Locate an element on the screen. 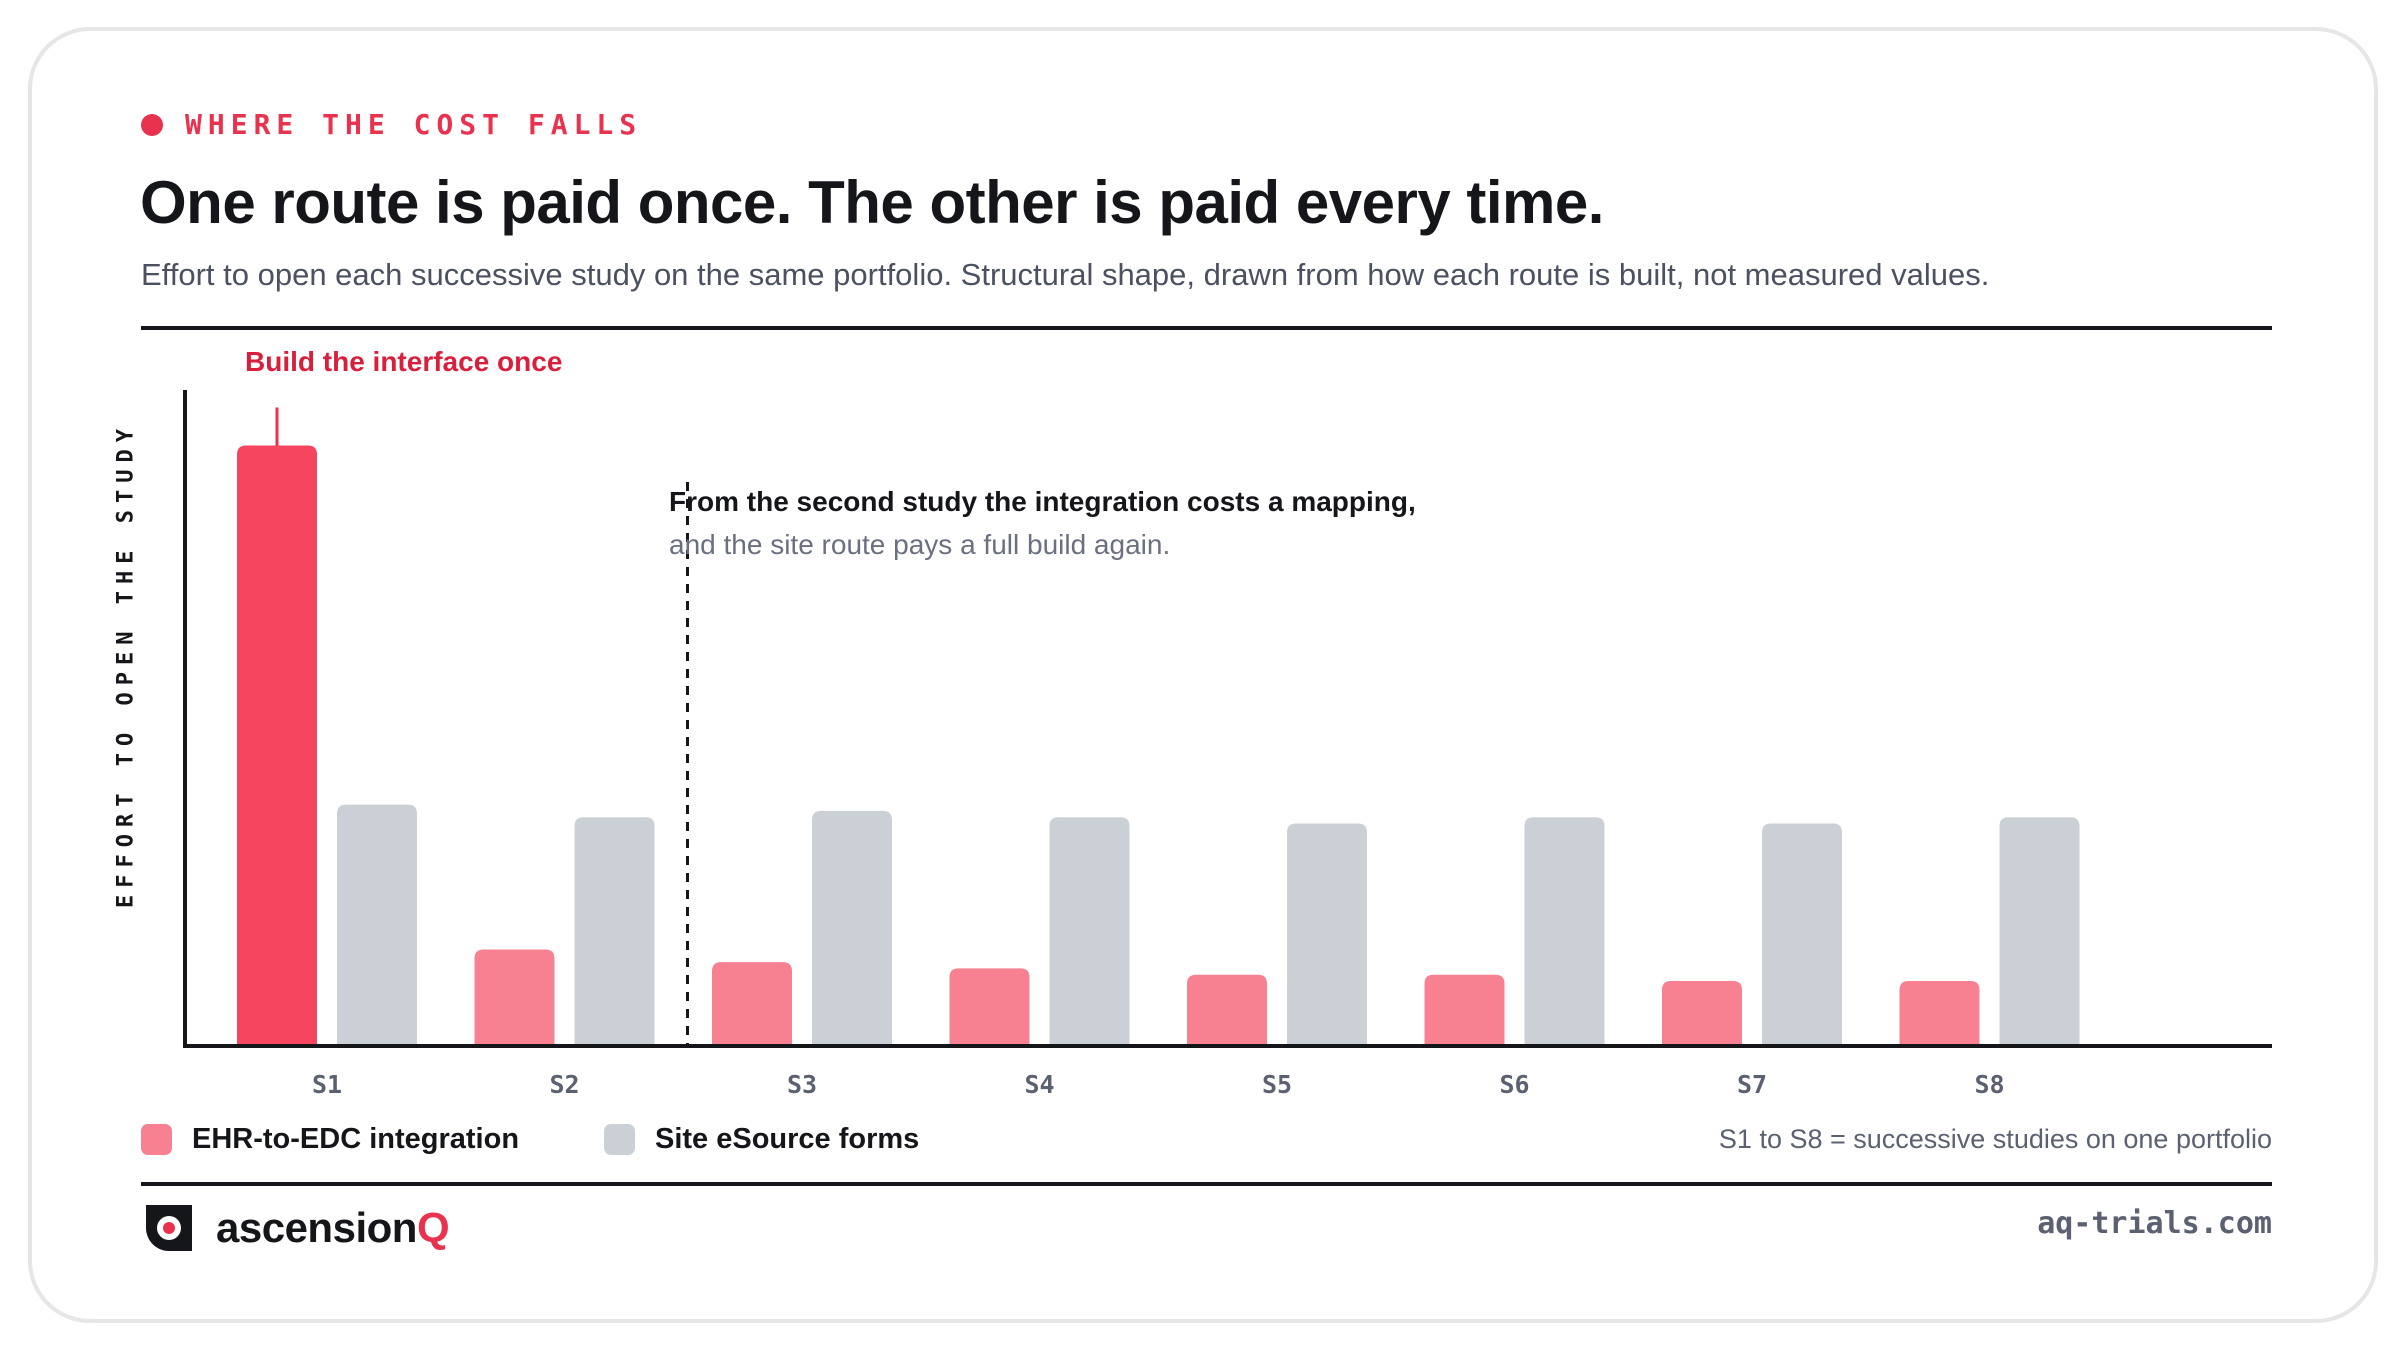  bar-integration-s4 is located at coordinates (989, 1006).